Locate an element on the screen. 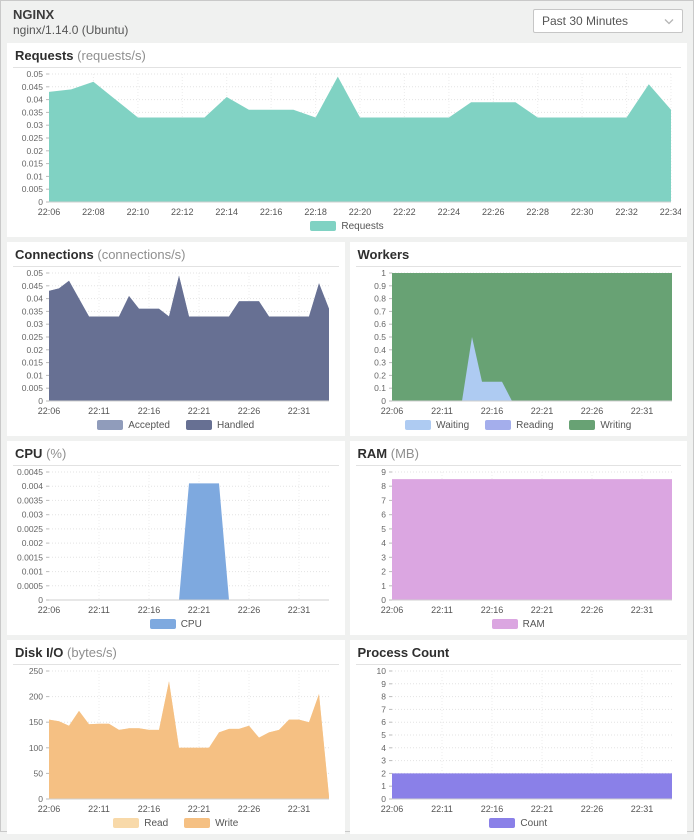  svg-text: 8 is located at coordinates (383, 697).